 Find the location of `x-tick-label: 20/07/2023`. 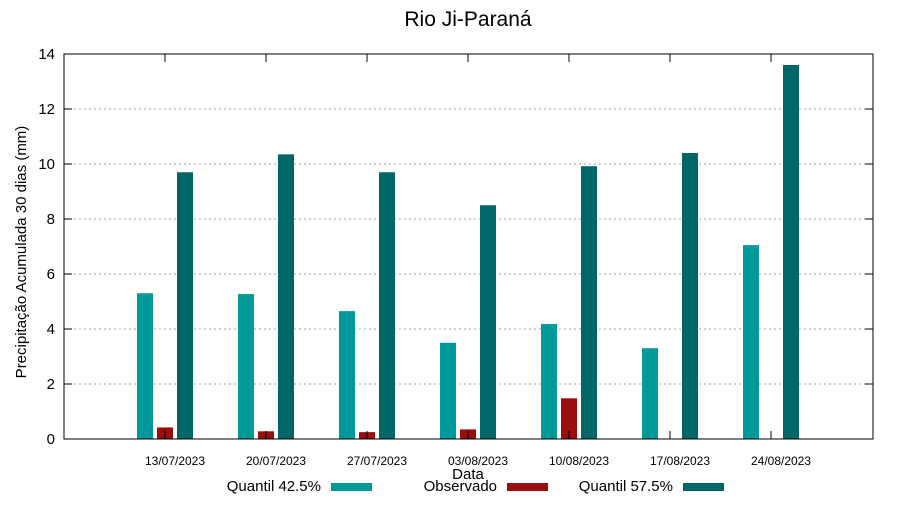

x-tick-label: 20/07/2023 is located at coordinates (276, 461).